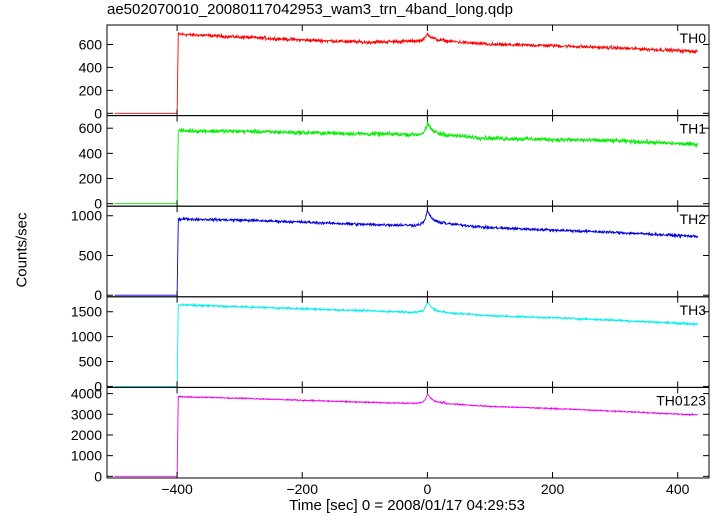 The width and height of the screenshot is (717, 516). Describe the element at coordinates (86, 414) in the screenshot. I see `th0123-y-tick-label: 3000` at that location.